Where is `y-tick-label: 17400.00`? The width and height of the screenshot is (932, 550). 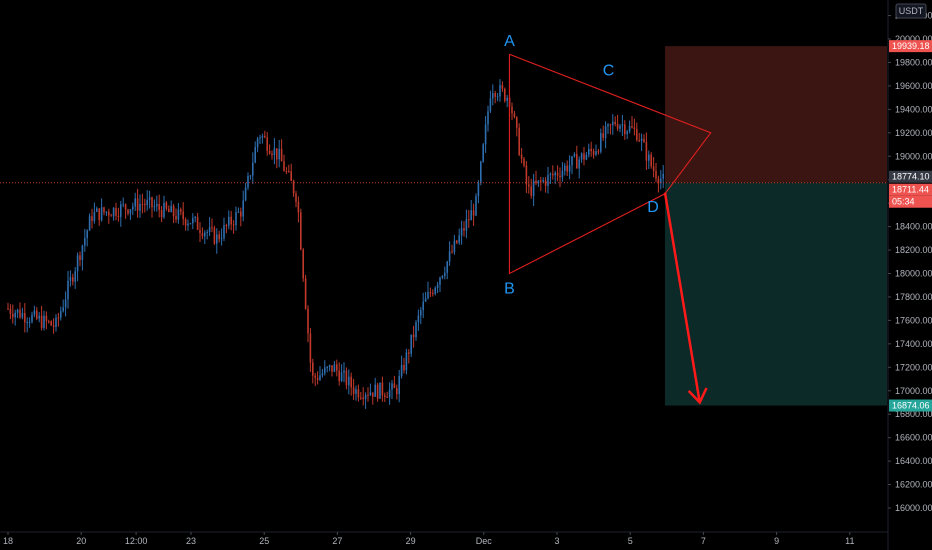
y-tick-label: 17400.00 is located at coordinates (913, 344).